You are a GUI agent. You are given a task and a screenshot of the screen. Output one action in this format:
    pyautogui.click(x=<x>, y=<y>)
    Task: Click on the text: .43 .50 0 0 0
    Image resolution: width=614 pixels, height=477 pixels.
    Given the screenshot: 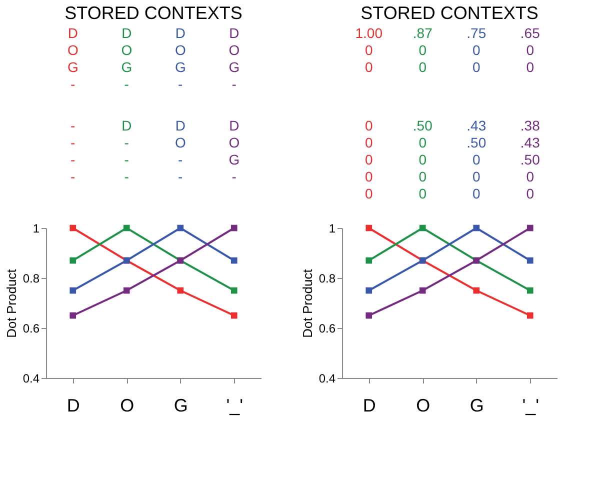 What is the action you would take?
    pyautogui.click(x=476, y=160)
    